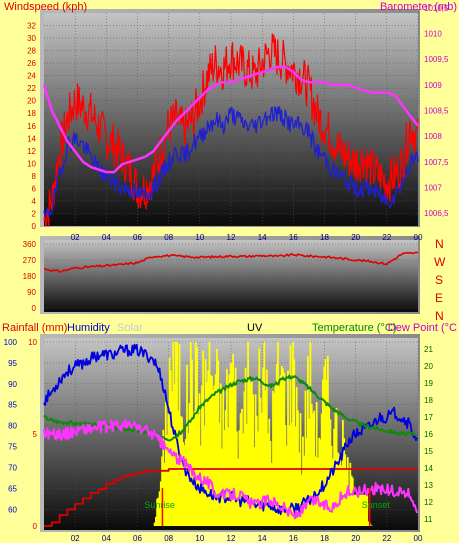  What do you see at coordinates (324, 538) in the screenshot?
I see `climate-x-tick-label: 18` at bounding box center [324, 538].